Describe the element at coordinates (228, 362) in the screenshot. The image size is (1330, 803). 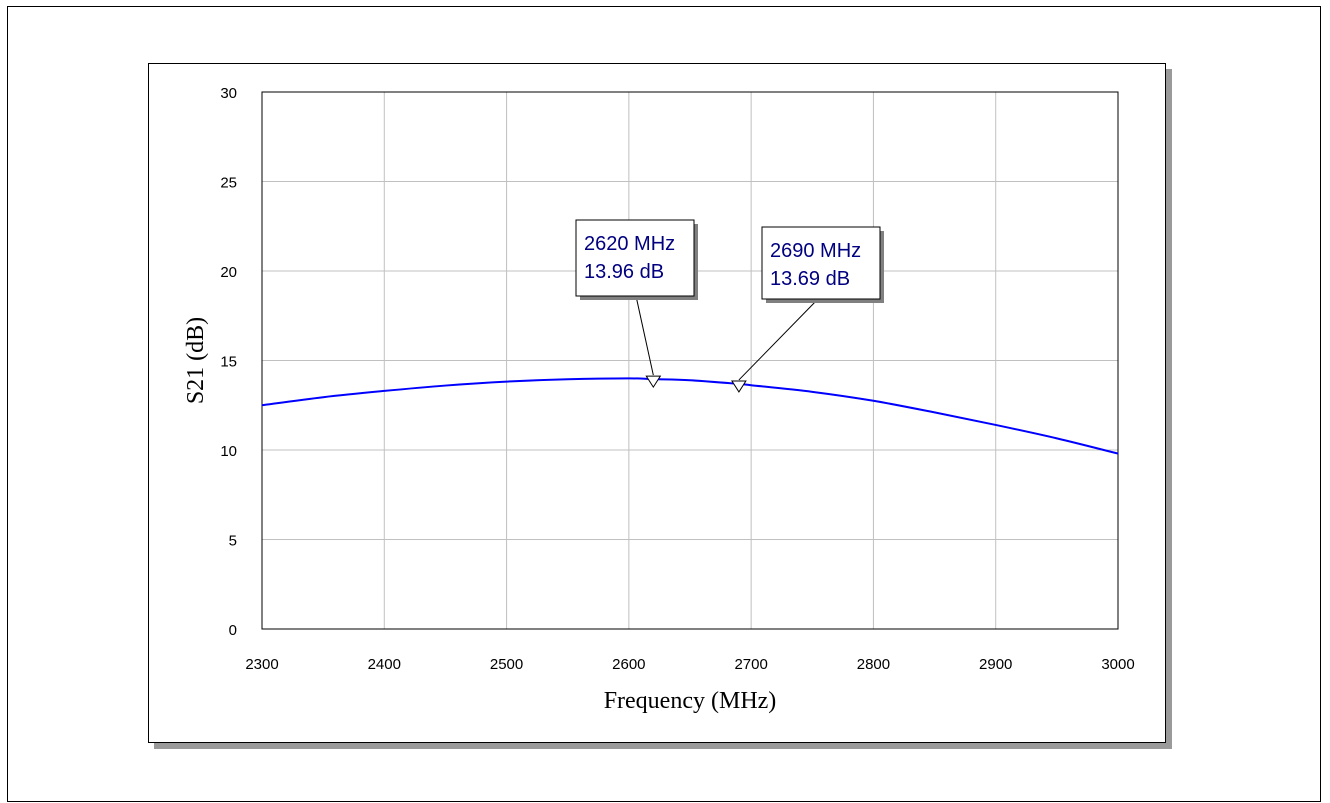
I see `y-tick-label: 15` at that location.